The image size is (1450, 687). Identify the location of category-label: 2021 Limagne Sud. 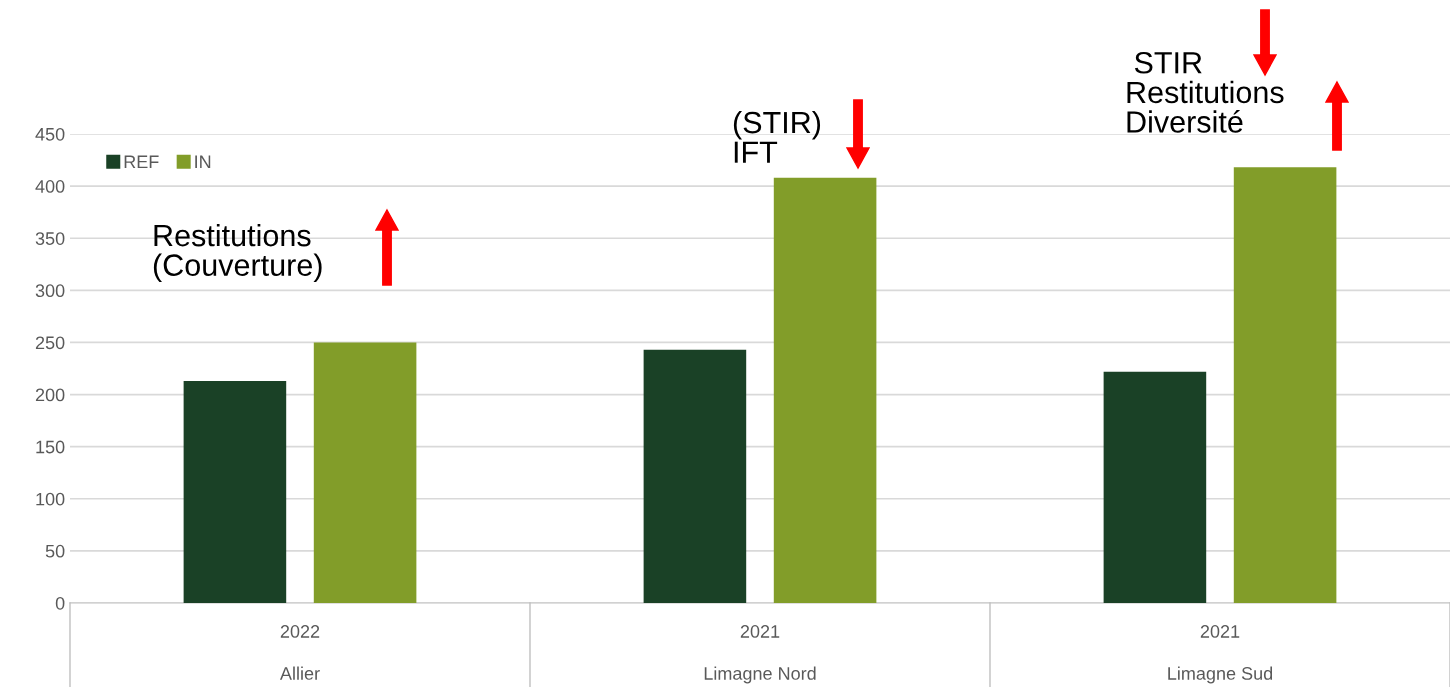
(1220, 654).